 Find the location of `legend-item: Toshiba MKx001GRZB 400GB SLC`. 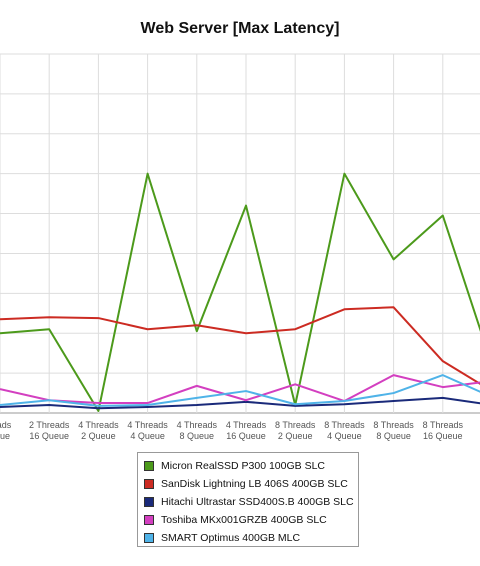

legend-item: Toshiba MKx001GRZB 400GB SLC is located at coordinates (251, 520).